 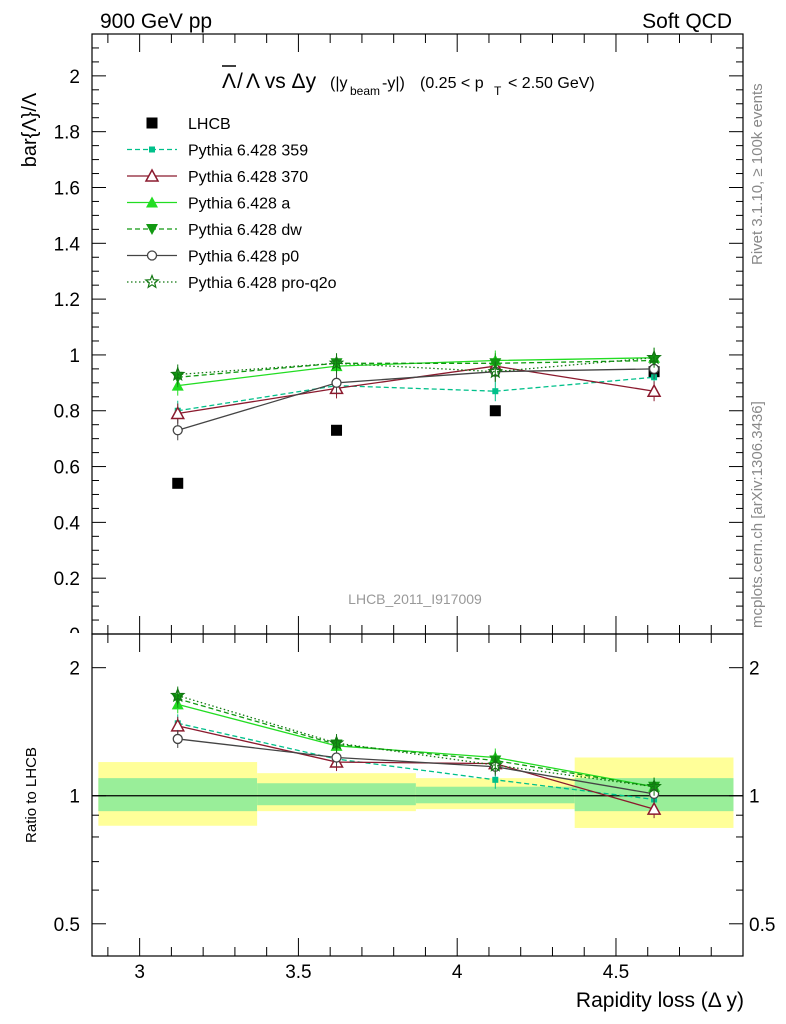 What do you see at coordinates (229, 81) in the screenshot?
I see `title-lambda-bar: Λ` at bounding box center [229, 81].